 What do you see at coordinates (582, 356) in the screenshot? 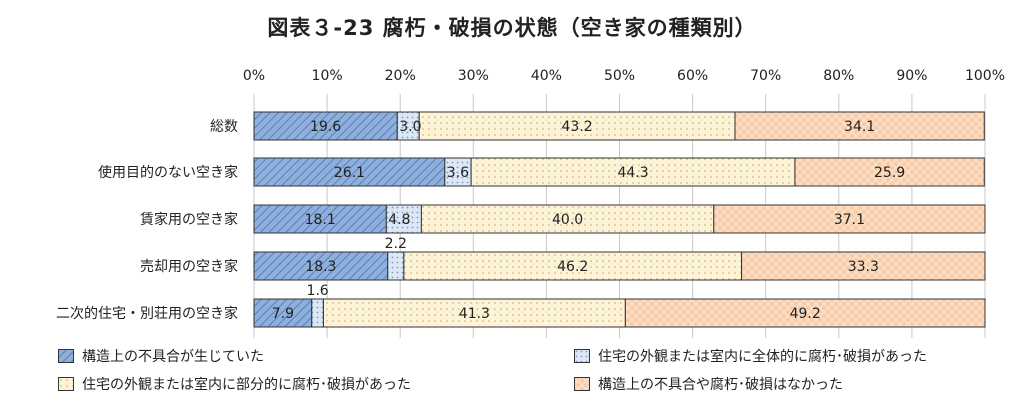
I see `legend-swatch-dots-blue` at bounding box center [582, 356].